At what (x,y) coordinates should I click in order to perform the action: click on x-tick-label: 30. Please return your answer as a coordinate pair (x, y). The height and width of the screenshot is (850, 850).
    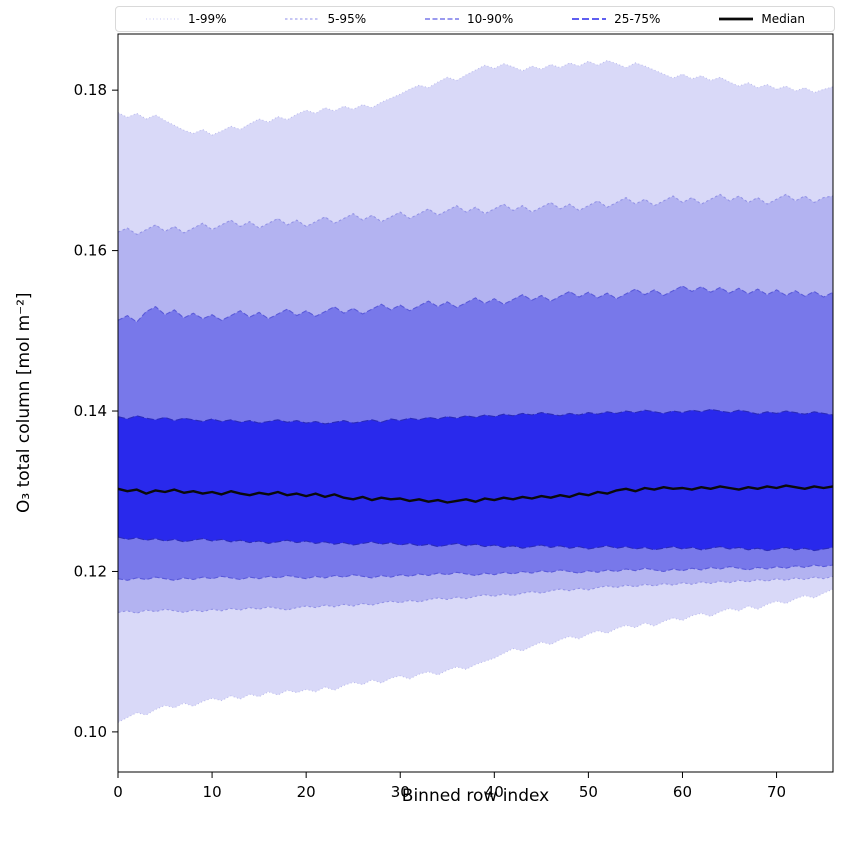
    Looking at the image, I should click on (400, 792).